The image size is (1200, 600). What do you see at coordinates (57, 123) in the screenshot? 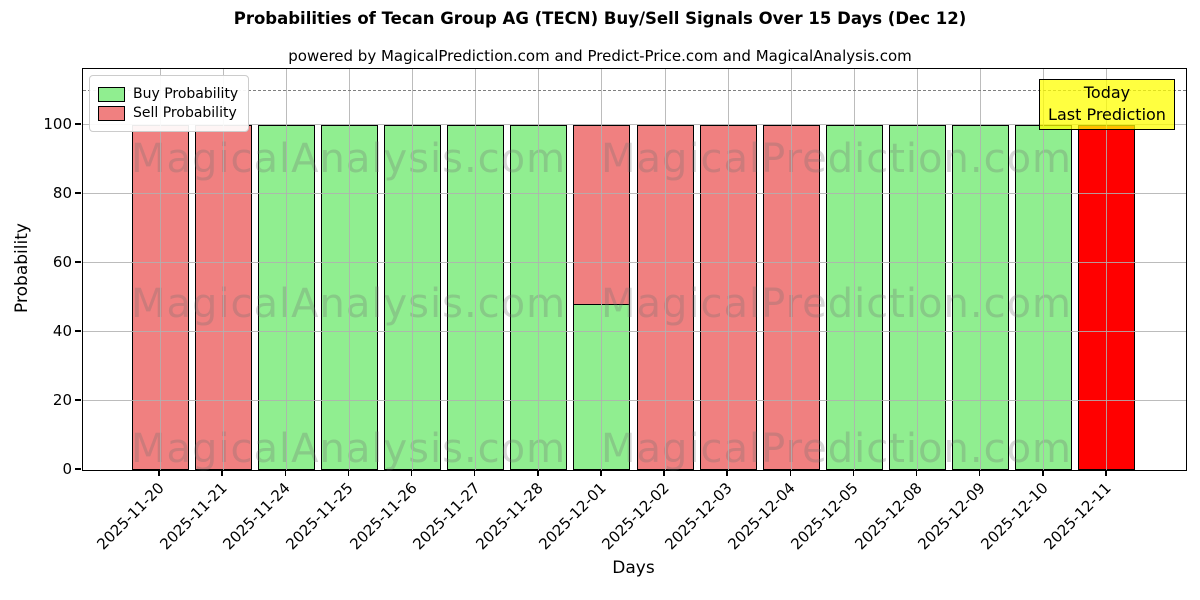
I see `y-tick-label: 100` at bounding box center [57, 123].